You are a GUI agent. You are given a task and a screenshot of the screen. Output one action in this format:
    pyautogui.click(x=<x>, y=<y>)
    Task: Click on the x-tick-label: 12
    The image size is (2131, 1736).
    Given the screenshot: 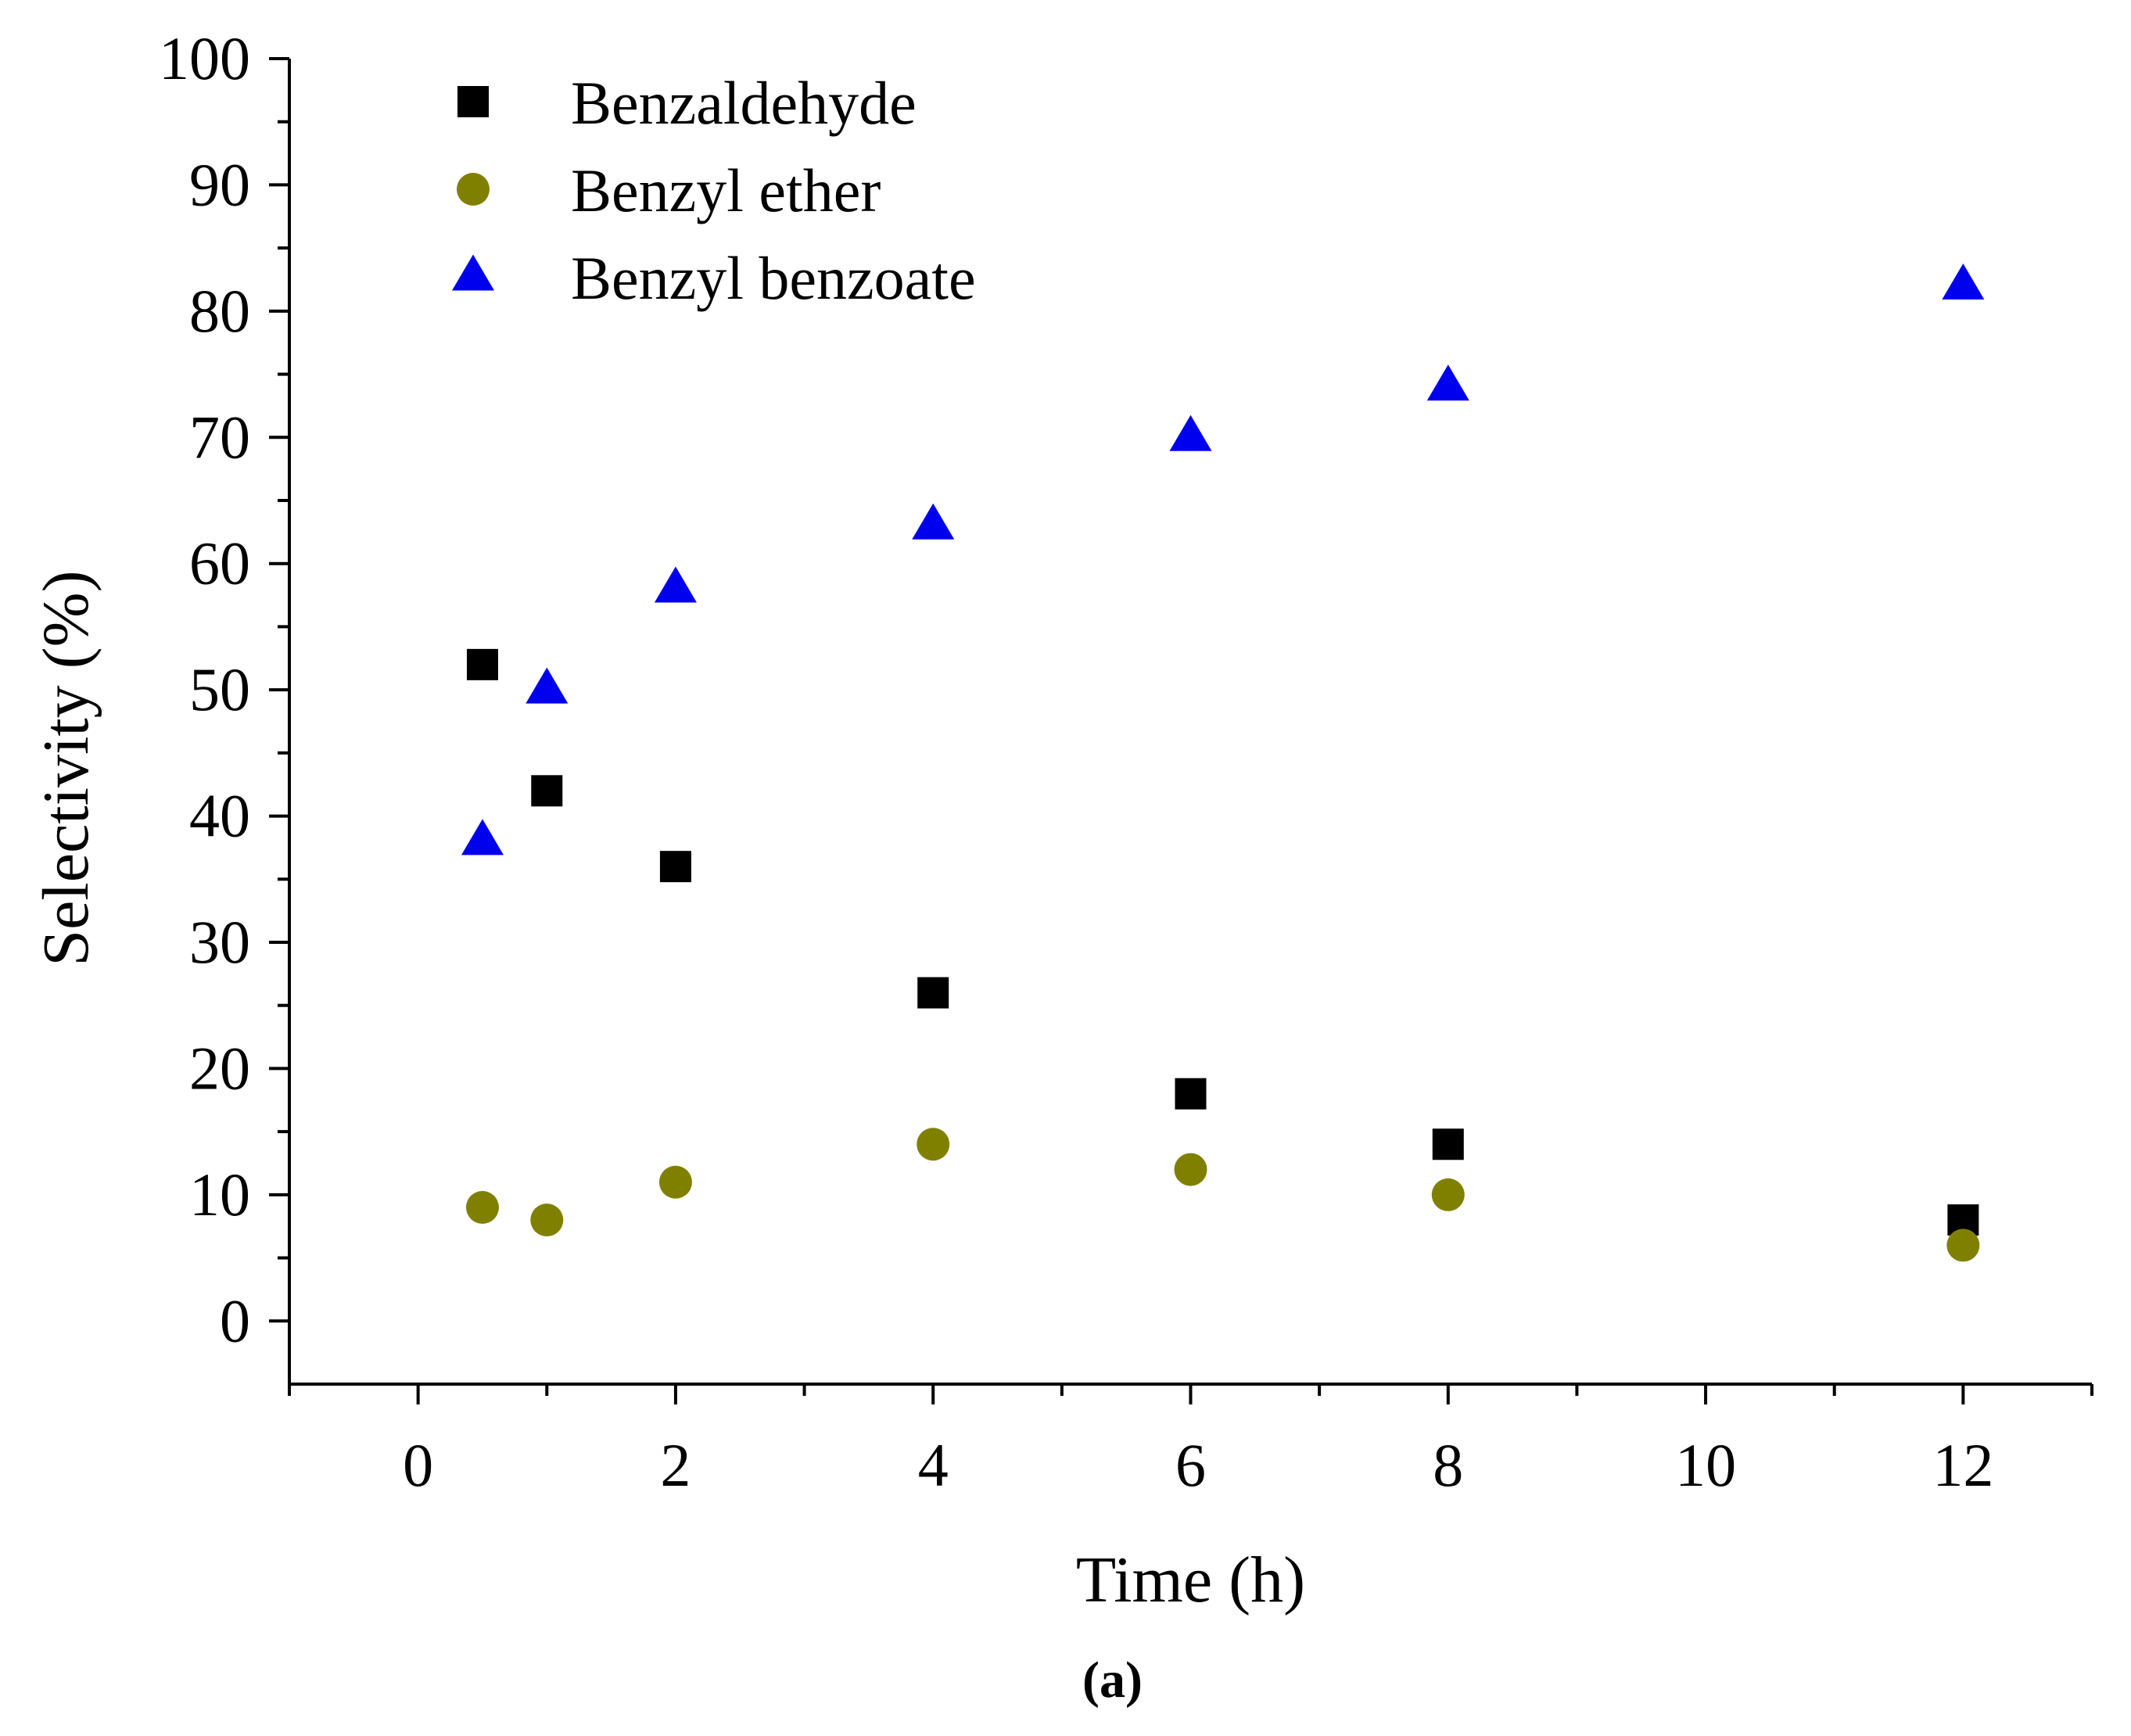 What is the action you would take?
    pyautogui.click(x=1963, y=1465)
    